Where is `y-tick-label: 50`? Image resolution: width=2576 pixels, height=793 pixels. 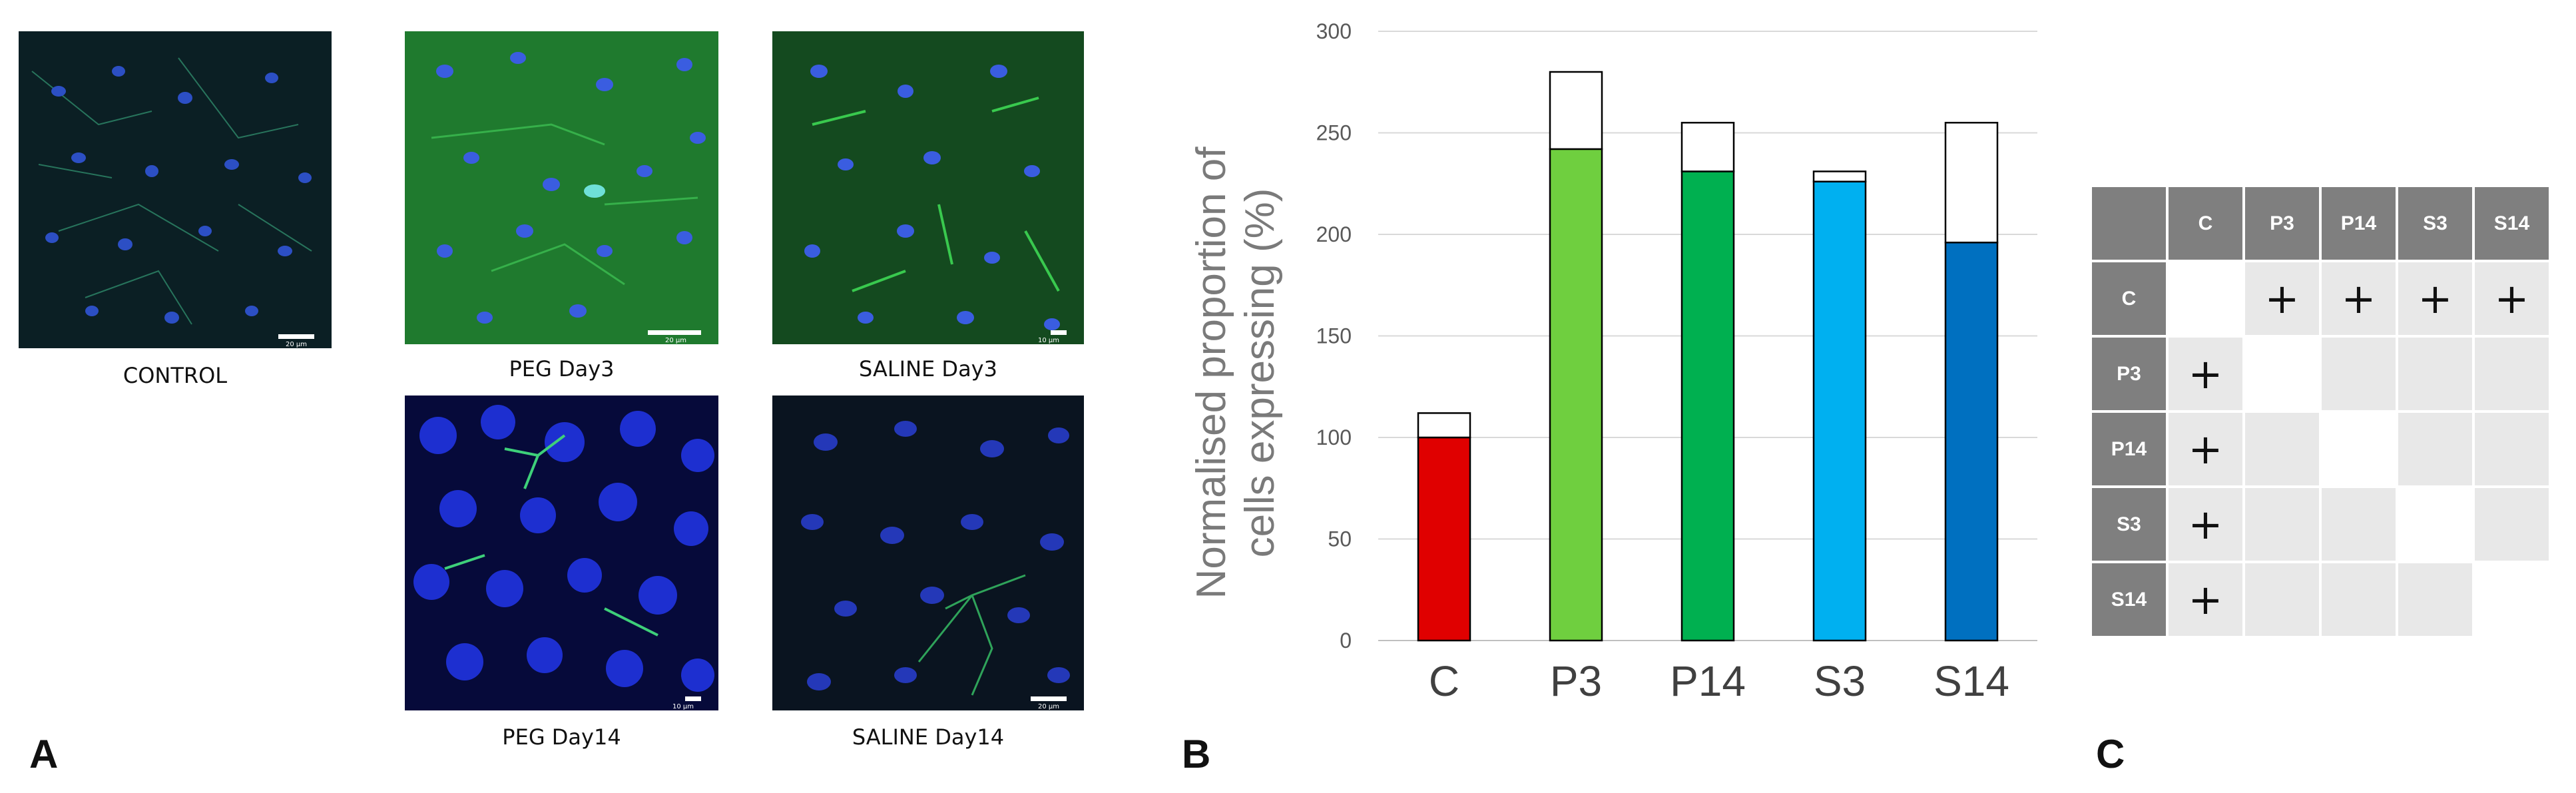 y-tick-label: 50 is located at coordinates (1340, 539).